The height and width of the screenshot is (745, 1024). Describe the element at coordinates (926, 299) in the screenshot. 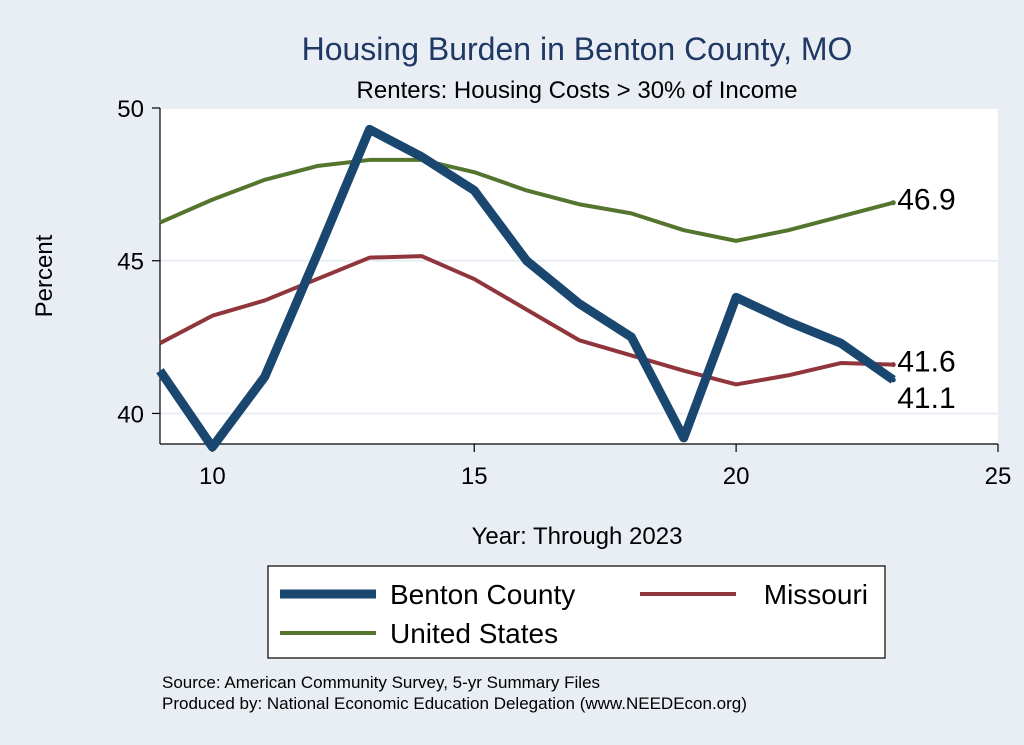

I see `end-labels: 41.141.6 46.9` at that location.